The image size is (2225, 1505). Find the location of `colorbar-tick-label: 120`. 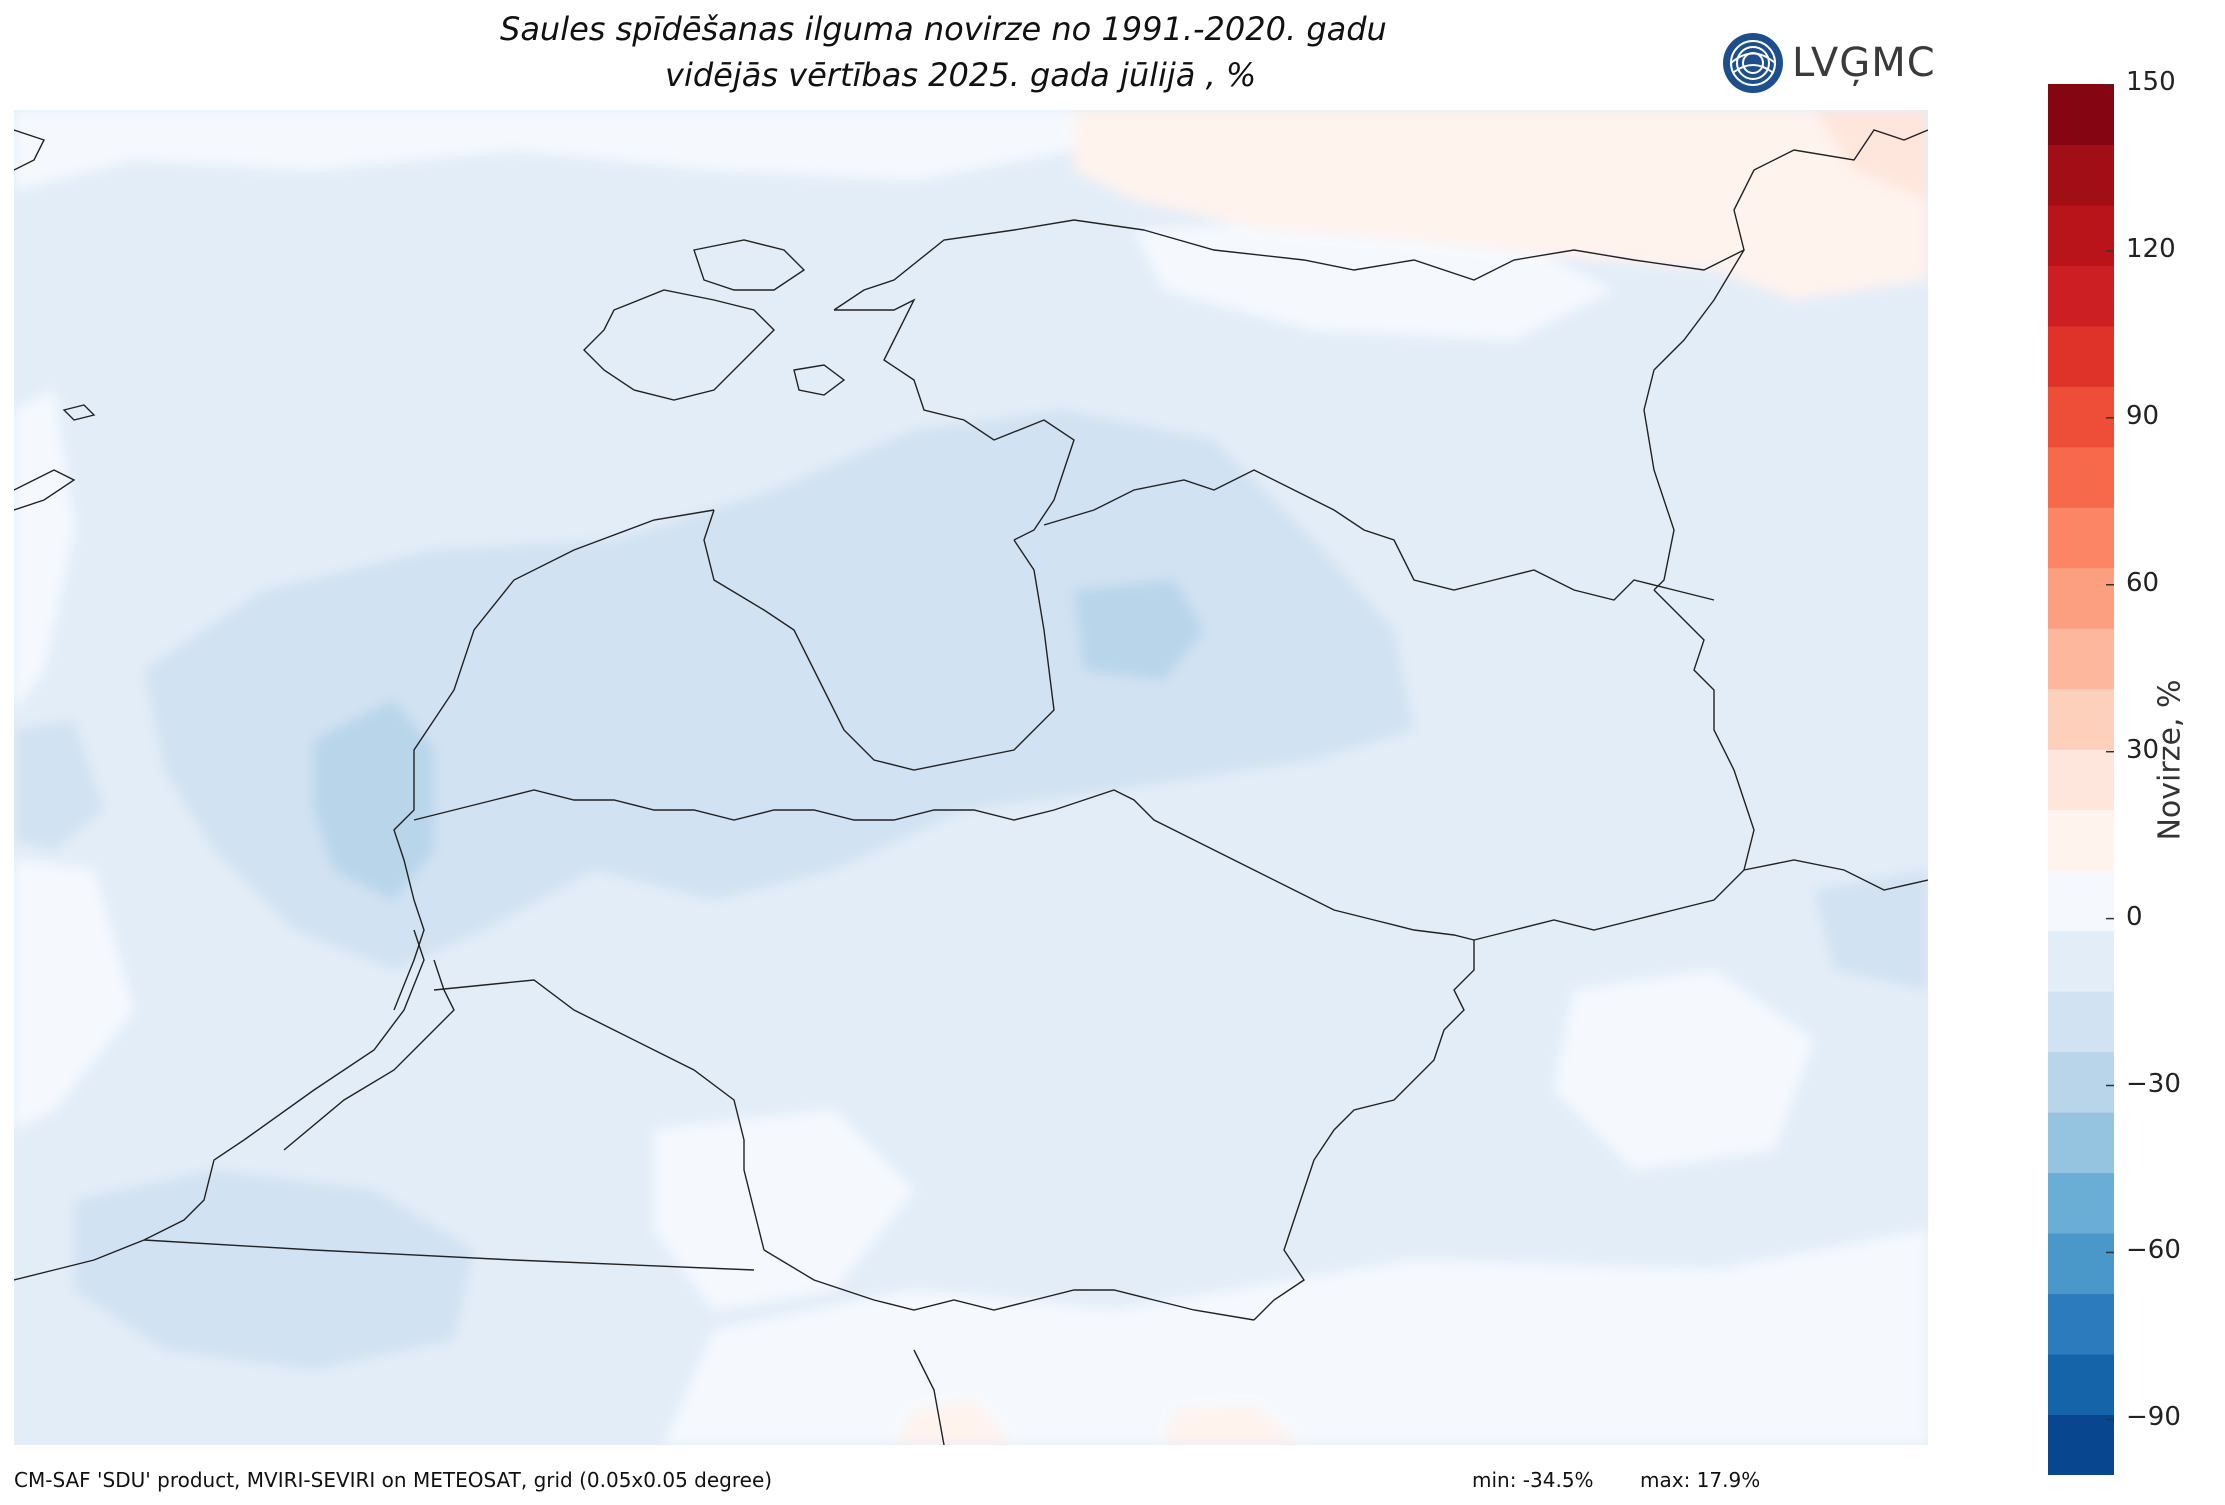

colorbar-tick-label: 120 is located at coordinates (2151, 248).